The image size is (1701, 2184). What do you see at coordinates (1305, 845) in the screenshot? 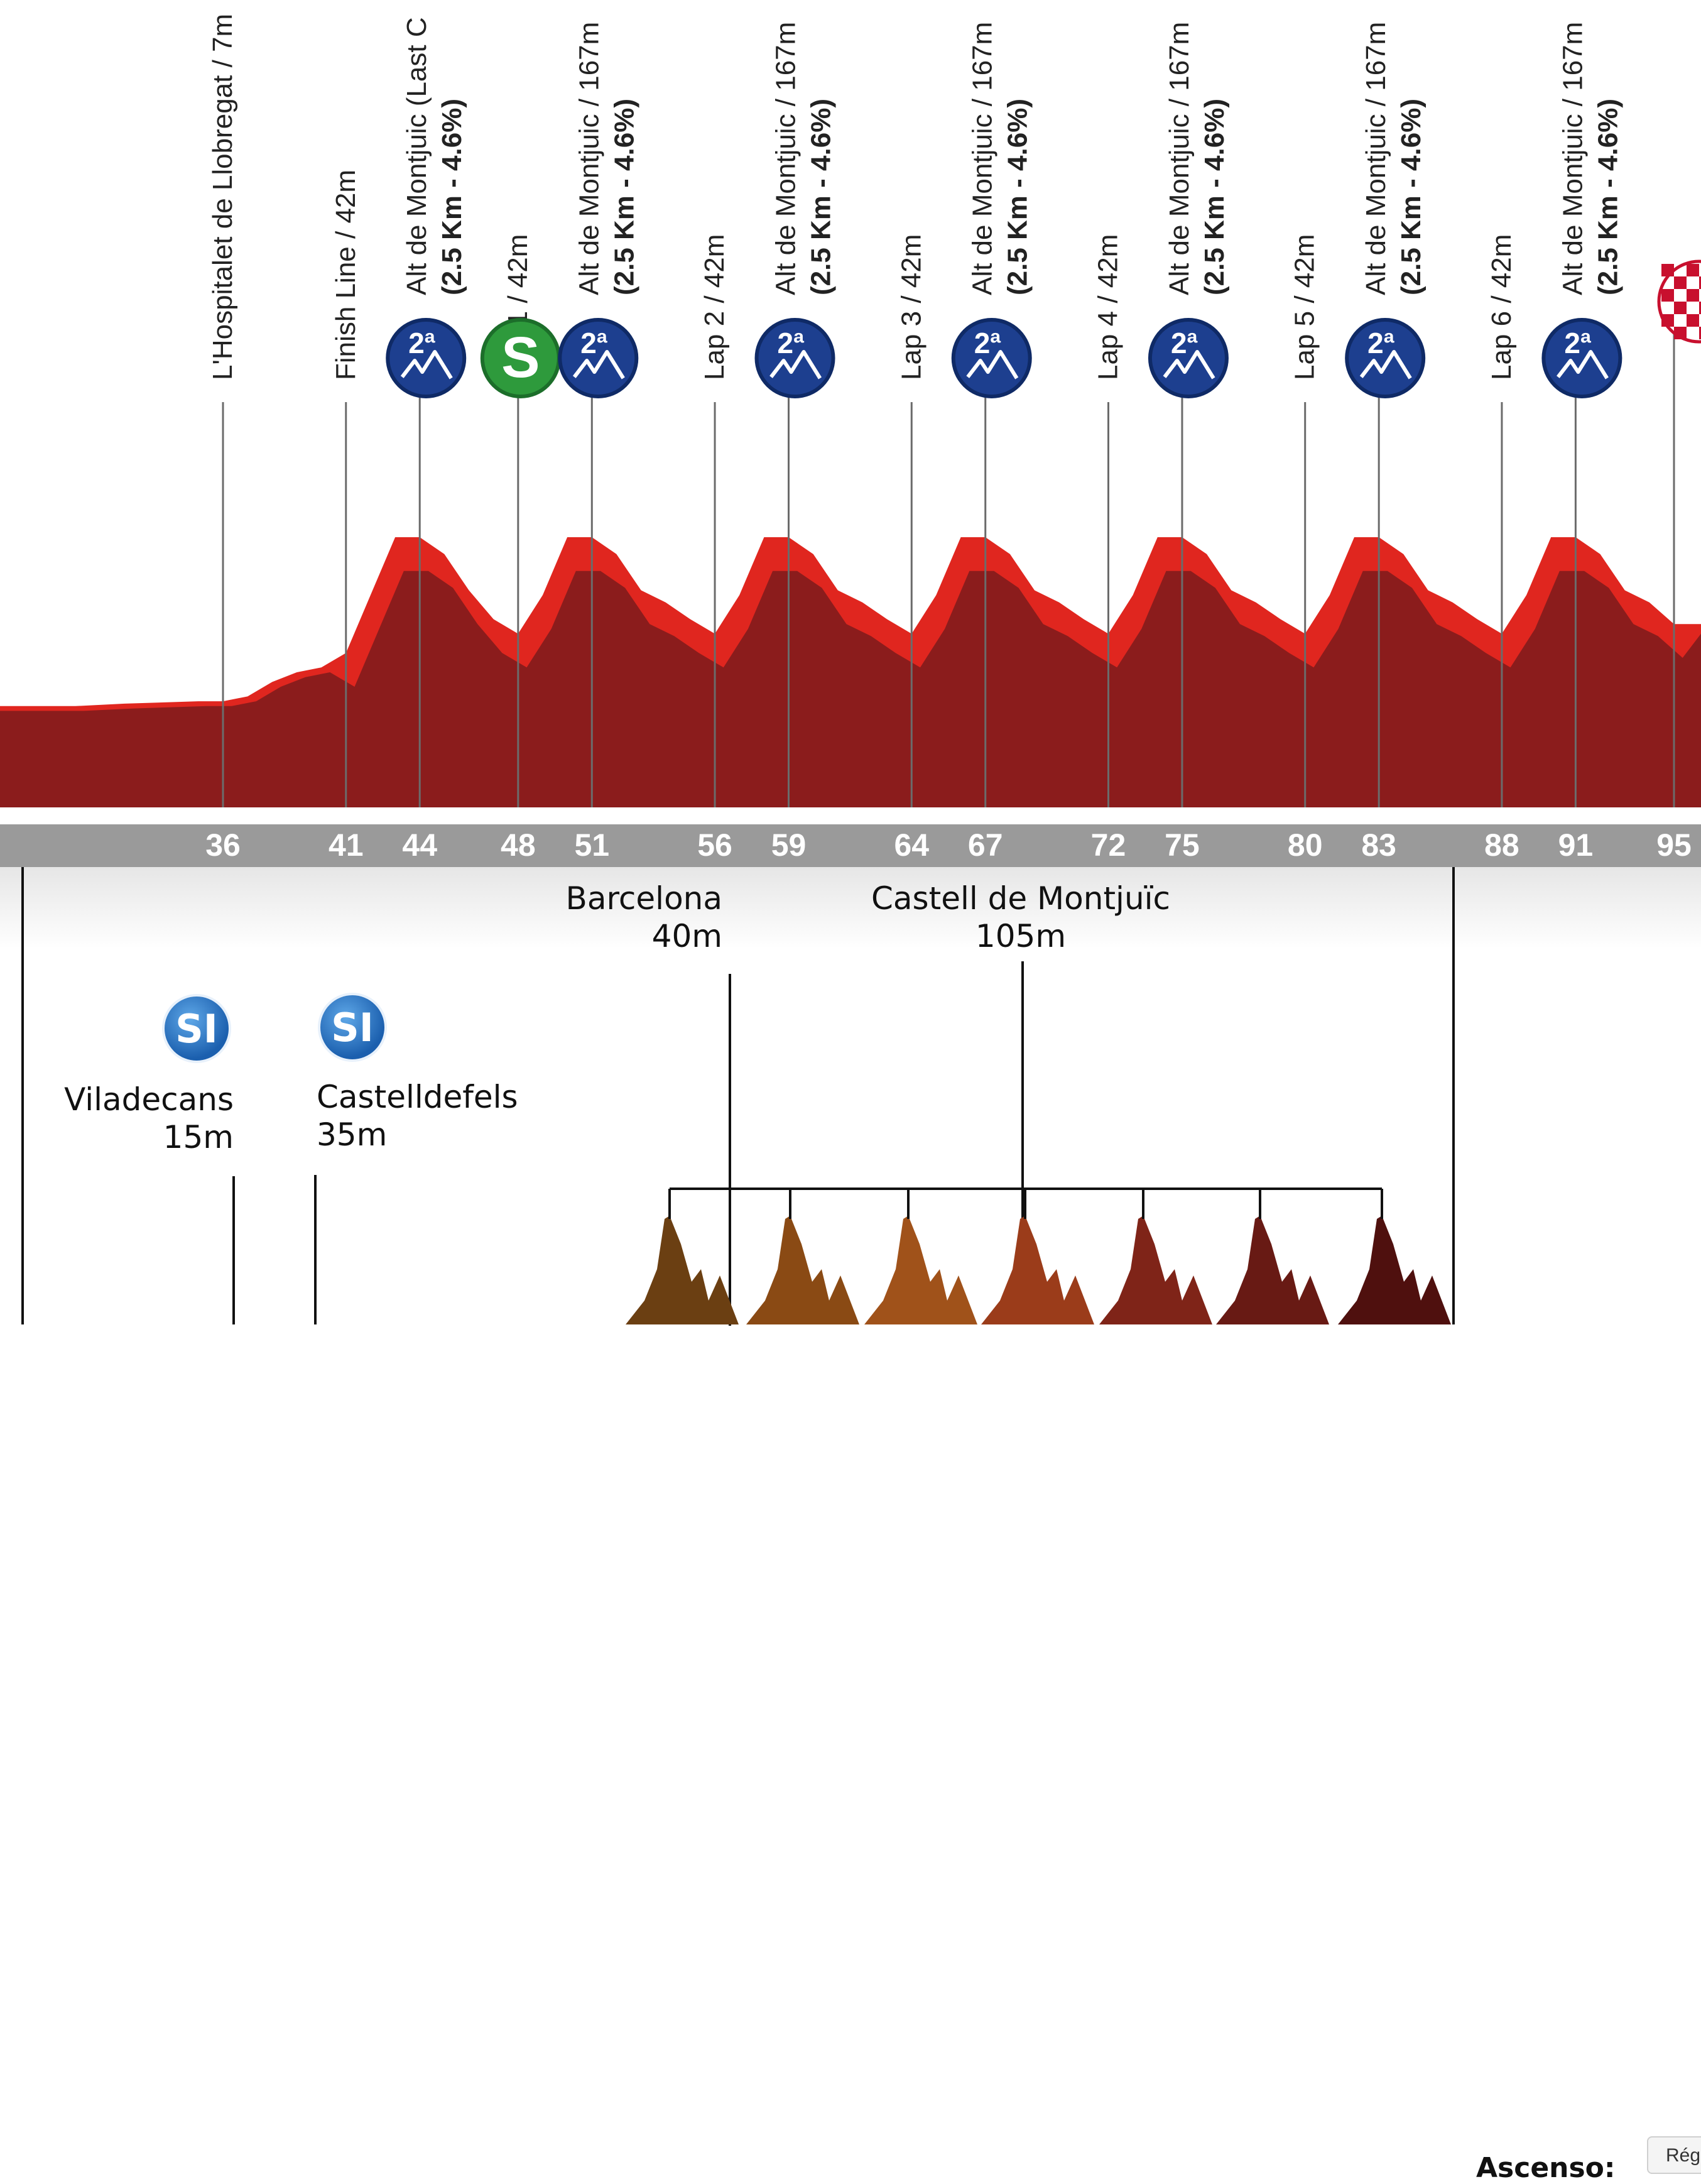
I see `km-tick-label: 80` at bounding box center [1305, 845].